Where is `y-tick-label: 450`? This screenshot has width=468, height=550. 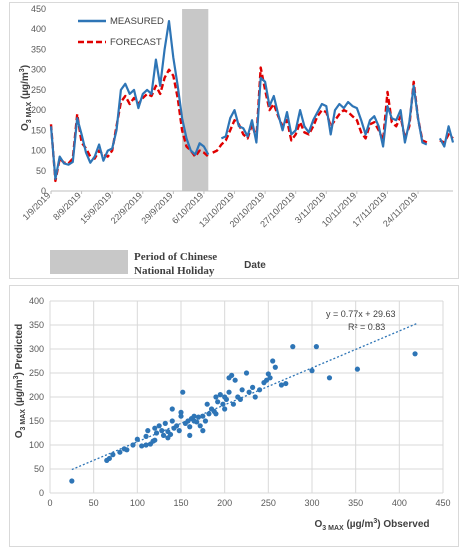 y-tick-label: 450 is located at coordinates (38, 9).